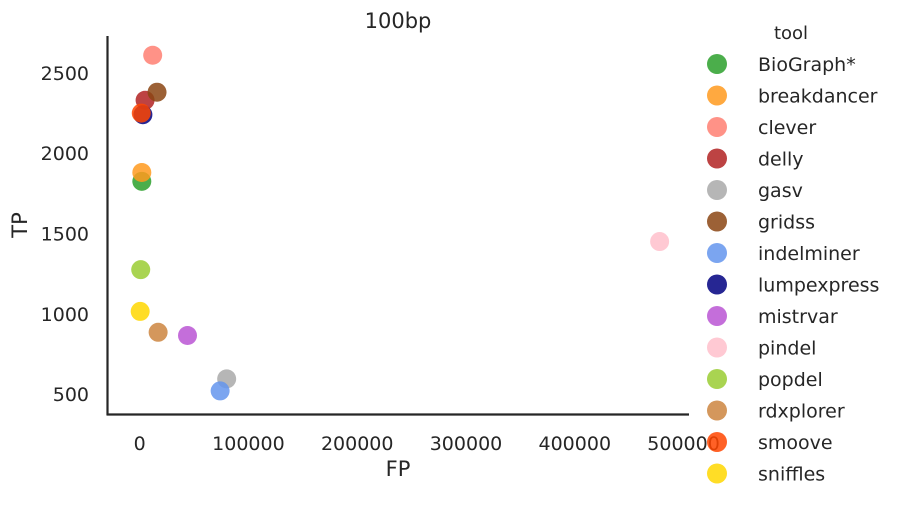 This screenshot has width=909, height=508. What do you see at coordinates (798, 317) in the screenshot?
I see `legend-label: mistrvar` at bounding box center [798, 317].